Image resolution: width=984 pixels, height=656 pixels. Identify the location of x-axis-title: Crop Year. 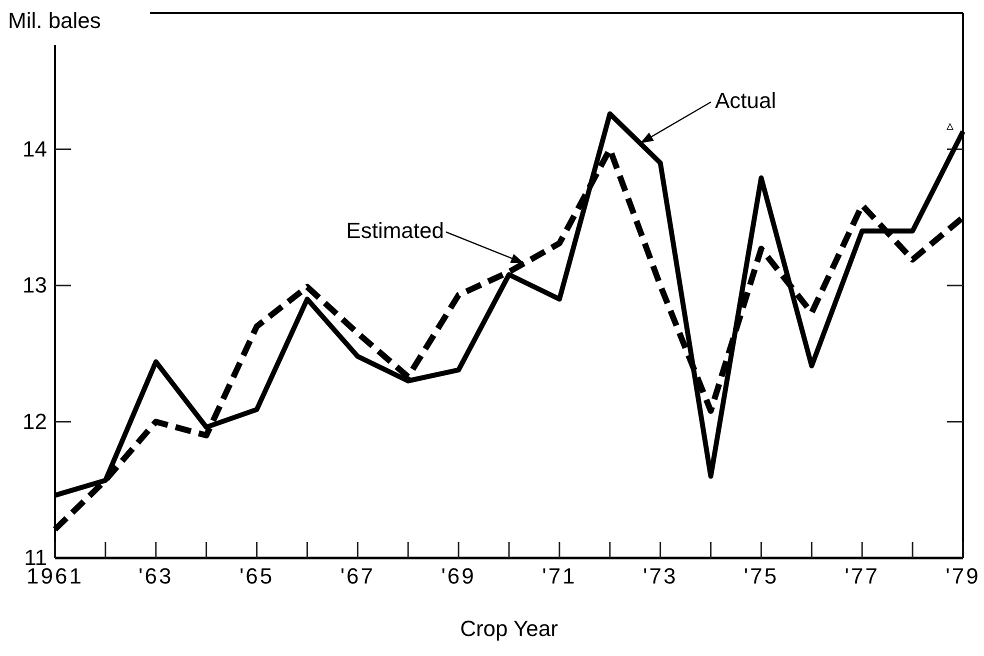
(509, 628).